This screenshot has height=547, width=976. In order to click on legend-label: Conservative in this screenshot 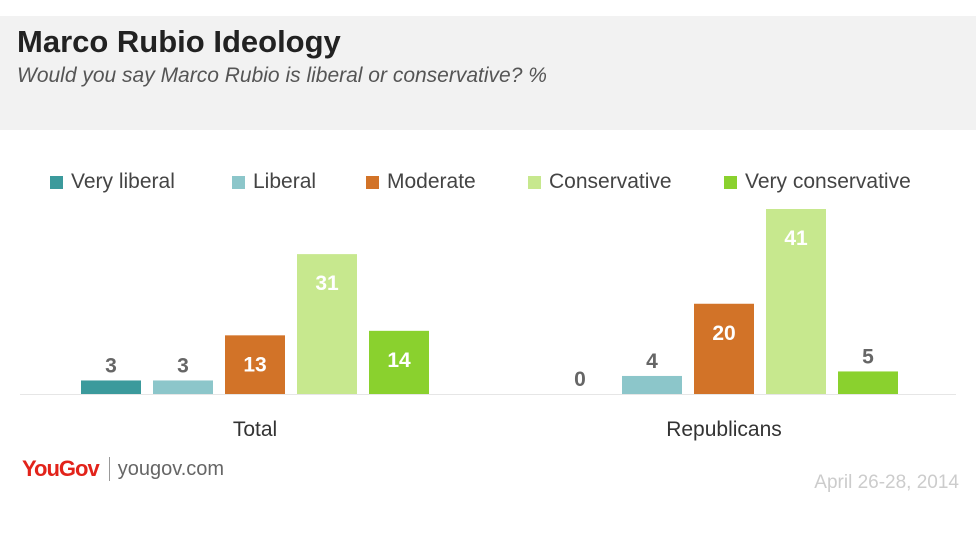, I will do `click(610, 181)`.